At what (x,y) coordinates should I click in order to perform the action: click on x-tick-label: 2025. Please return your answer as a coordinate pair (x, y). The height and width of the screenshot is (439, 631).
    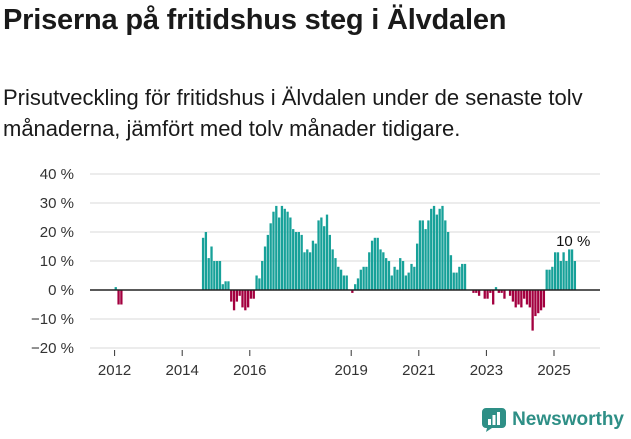
    Looking at the image, I should click on (553, 370).